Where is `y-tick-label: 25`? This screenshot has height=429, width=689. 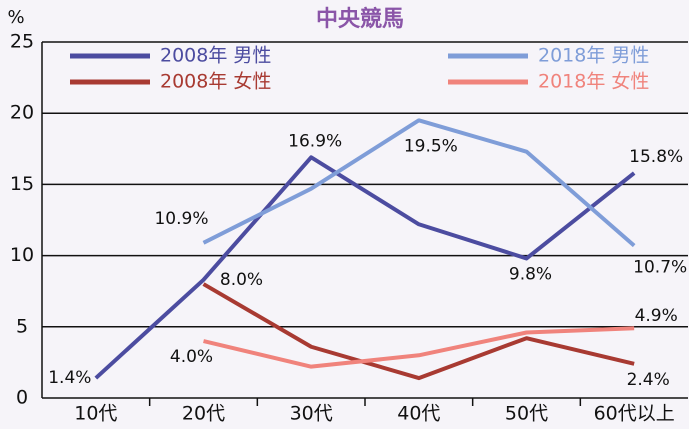
y-tick-label: 25 is located at coordinates (22, 42).